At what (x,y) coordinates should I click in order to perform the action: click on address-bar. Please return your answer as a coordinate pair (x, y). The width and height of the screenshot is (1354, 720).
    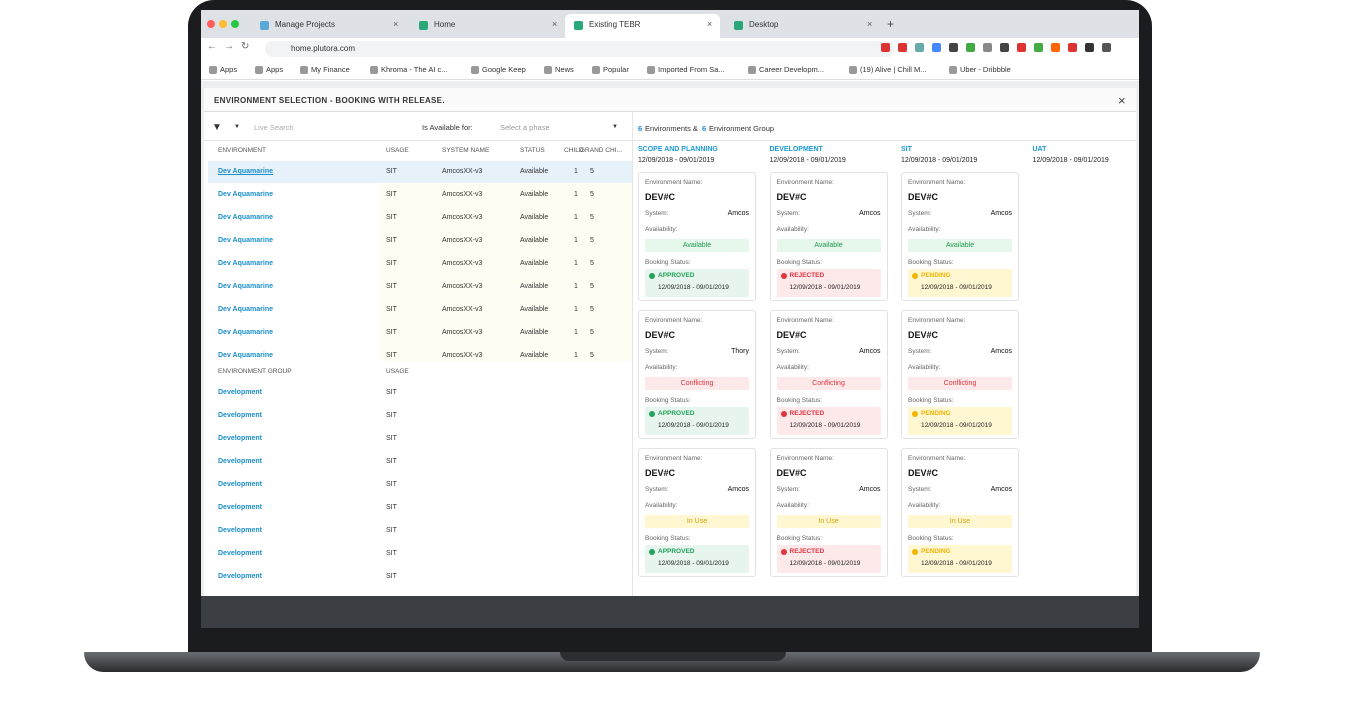
    Looking at the image, I should click on (580, 49).